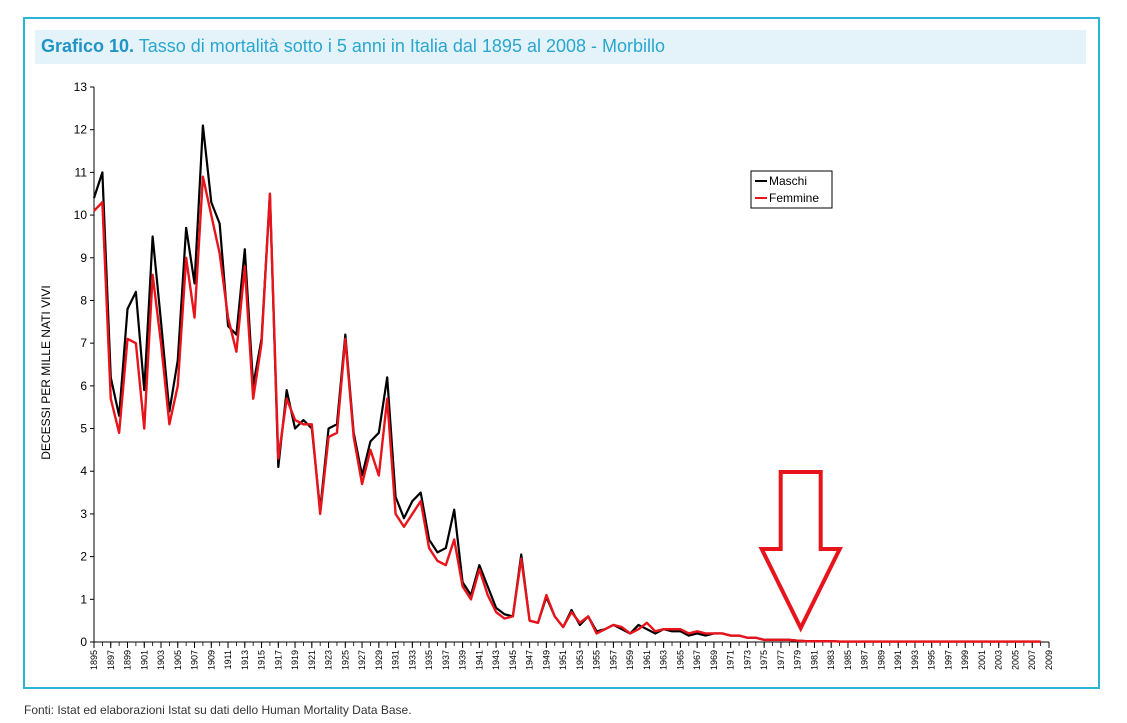 The image size is (1127, 723). Describe the element at coordinates (800, 551) in the screenshot. I see `annotation` at that location.